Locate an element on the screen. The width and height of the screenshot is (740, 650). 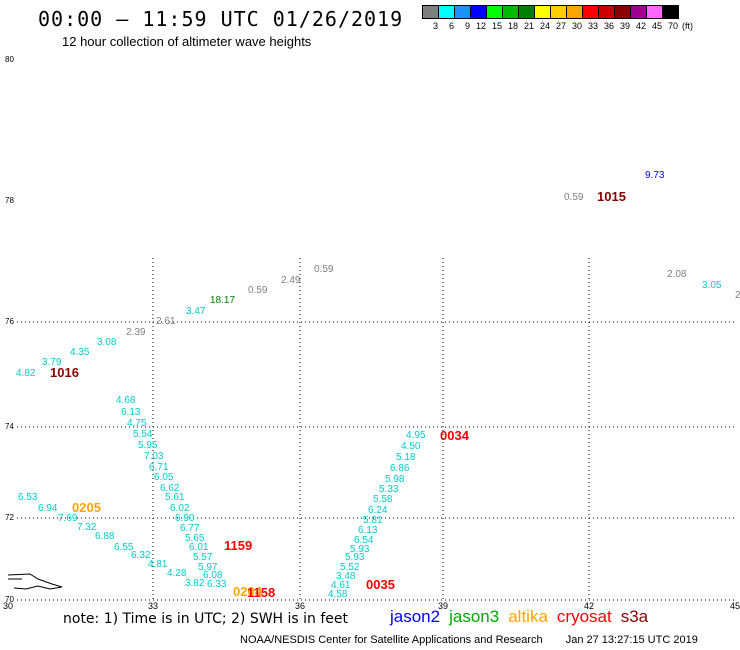
wave-height-value: 5.98 is located at coordinates (395, 479).